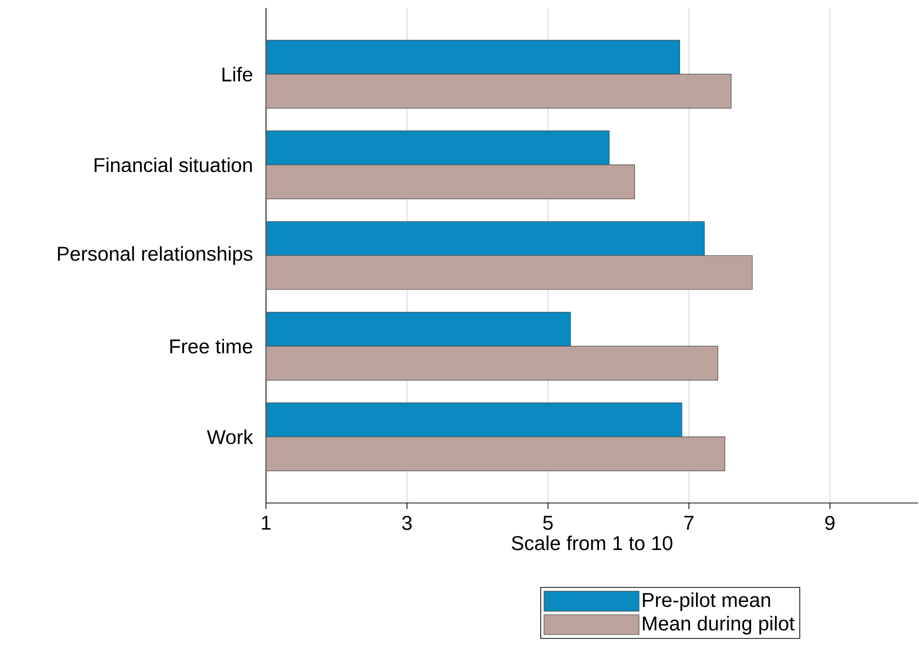  Describe the element at coordinates (155, 255) in the screenshot. I see `y-tick-label: Personal relationships` at that location.